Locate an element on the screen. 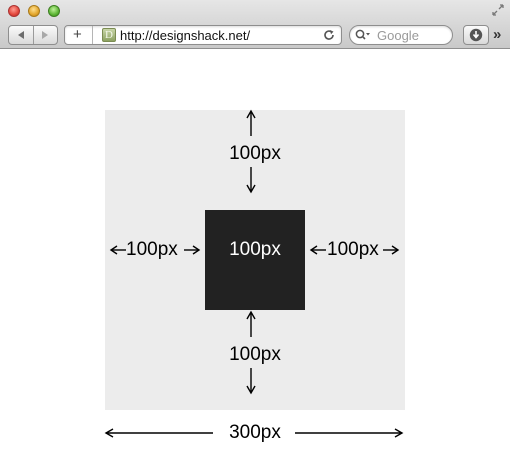  left-arrow-left-icon is located at coordinates (117, 250).